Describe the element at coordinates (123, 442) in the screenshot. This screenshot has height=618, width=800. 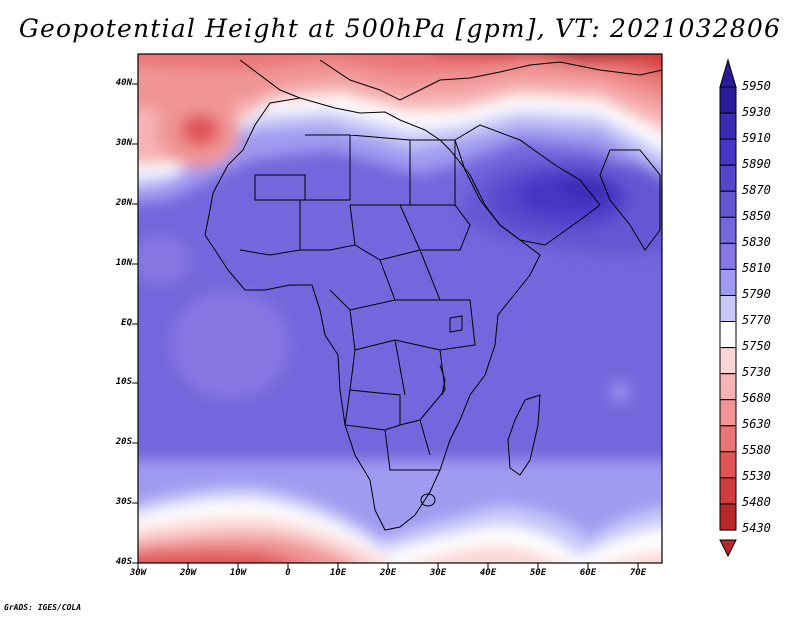
I see `y-tick-label: 20S` at that location.